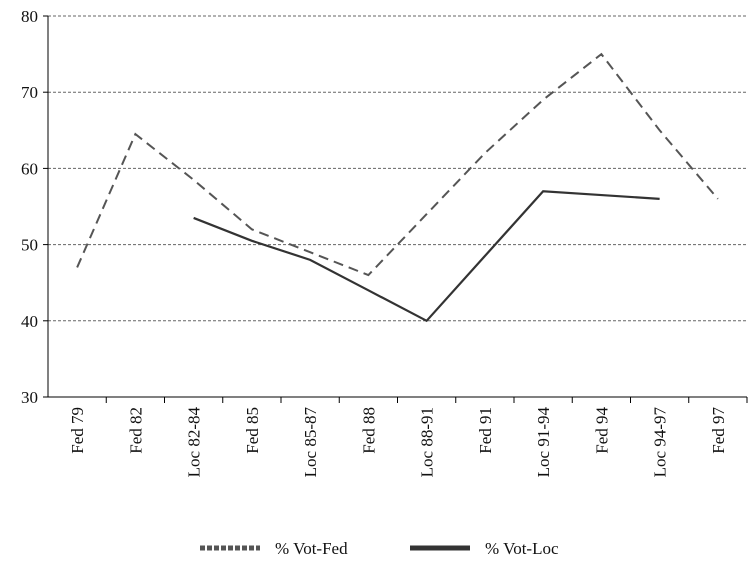 This screenshot has height=563, width=749. Describe the element at coordinates (601, 430) in the screenshot. I see `x-tick-label: Fed 94` at that location.